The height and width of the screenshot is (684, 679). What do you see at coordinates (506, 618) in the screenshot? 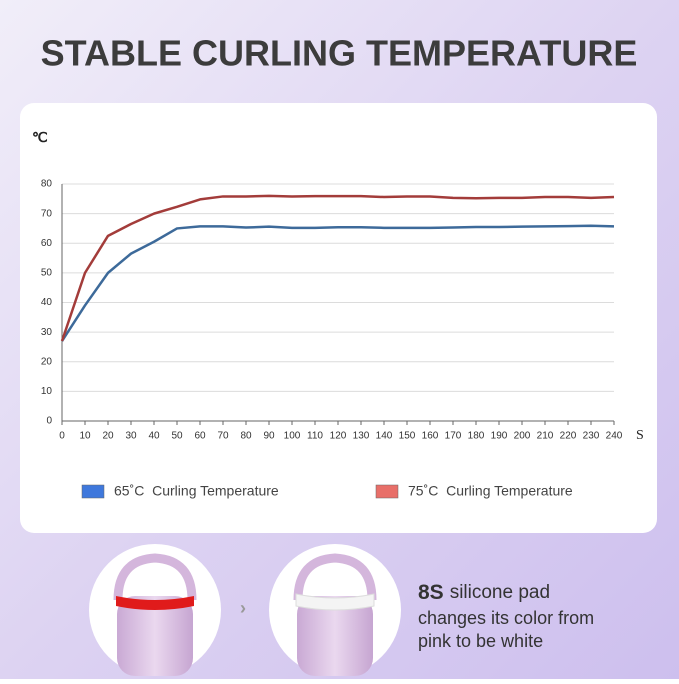
I see `caption-line: changes its color from` at bounding box center [506, 618].